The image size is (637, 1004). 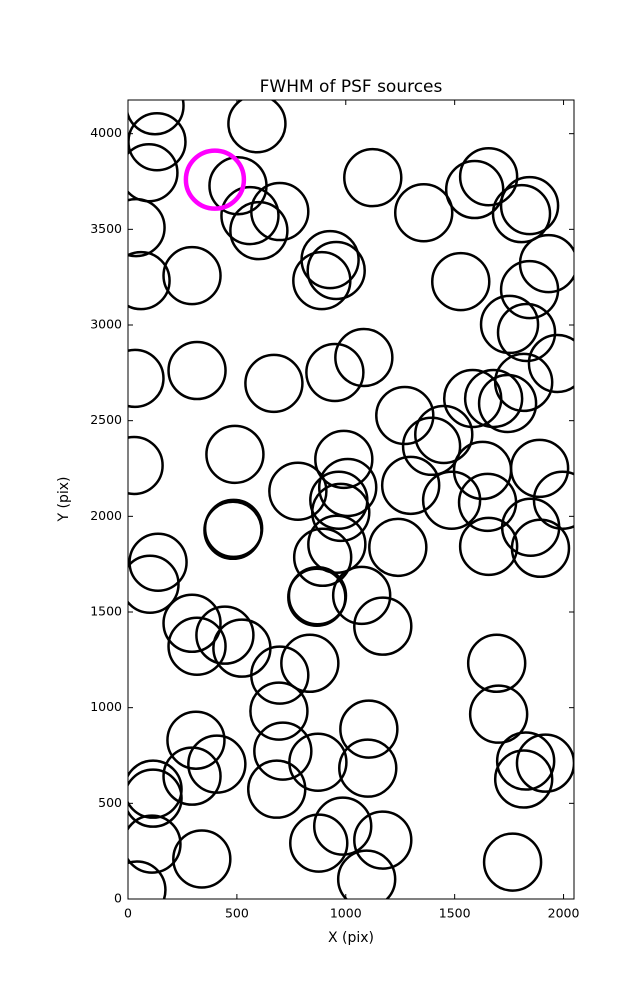 I want to click on y-tick-label: 0, so click(x=118, y=898).